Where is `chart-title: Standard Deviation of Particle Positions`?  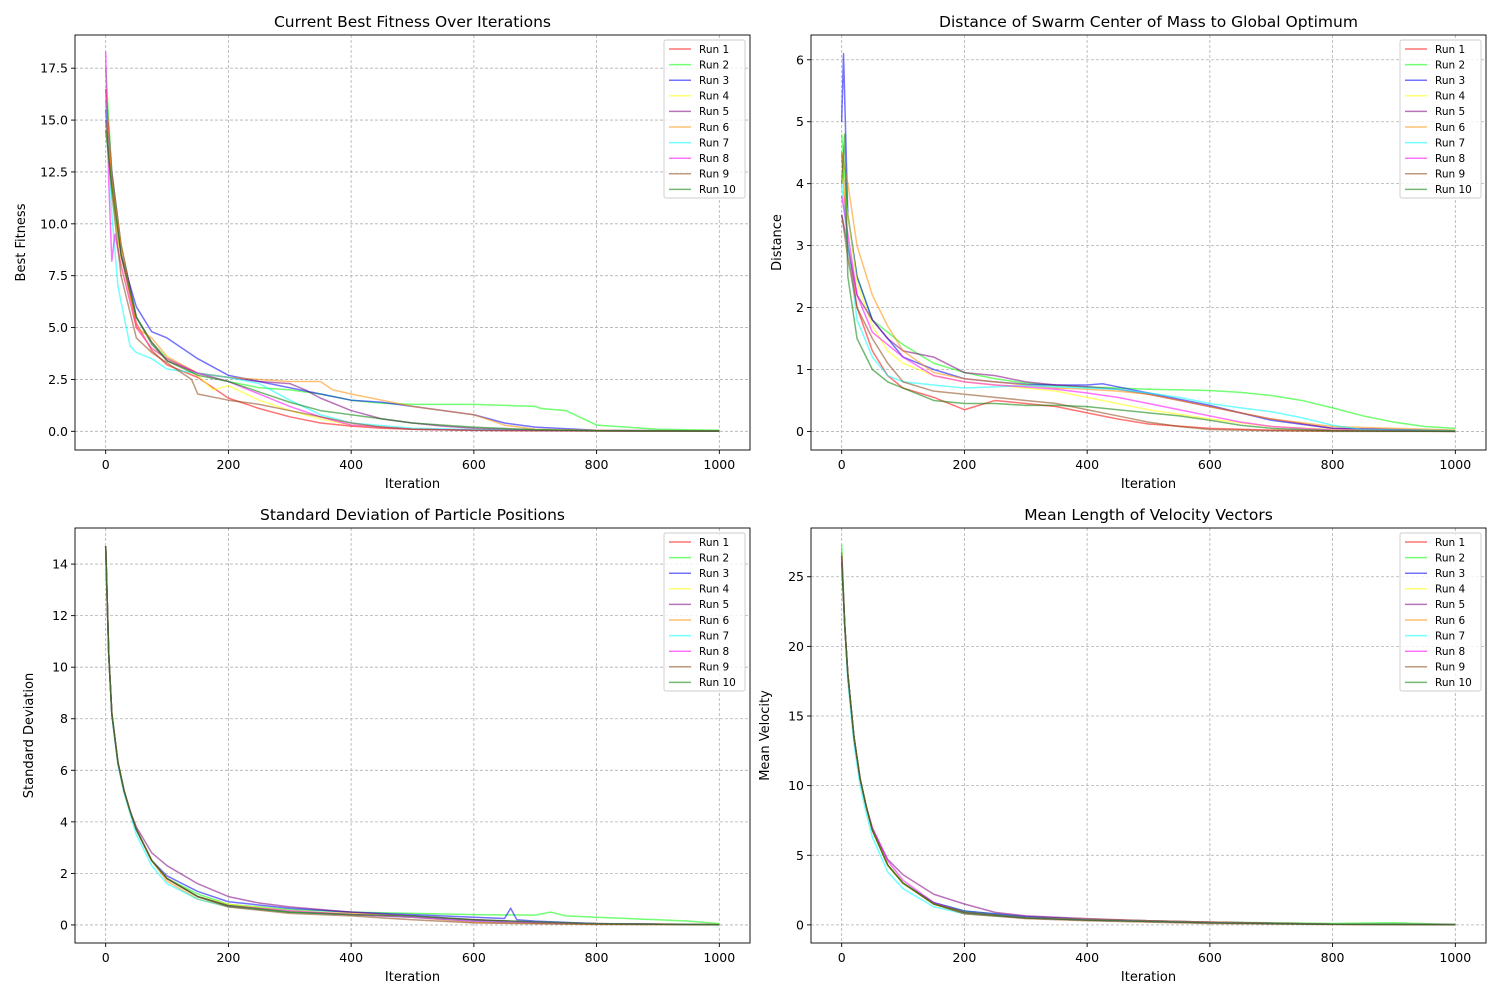 chart-title: Standard Deviation of Particle Positions is located at coordinates (412, 515).